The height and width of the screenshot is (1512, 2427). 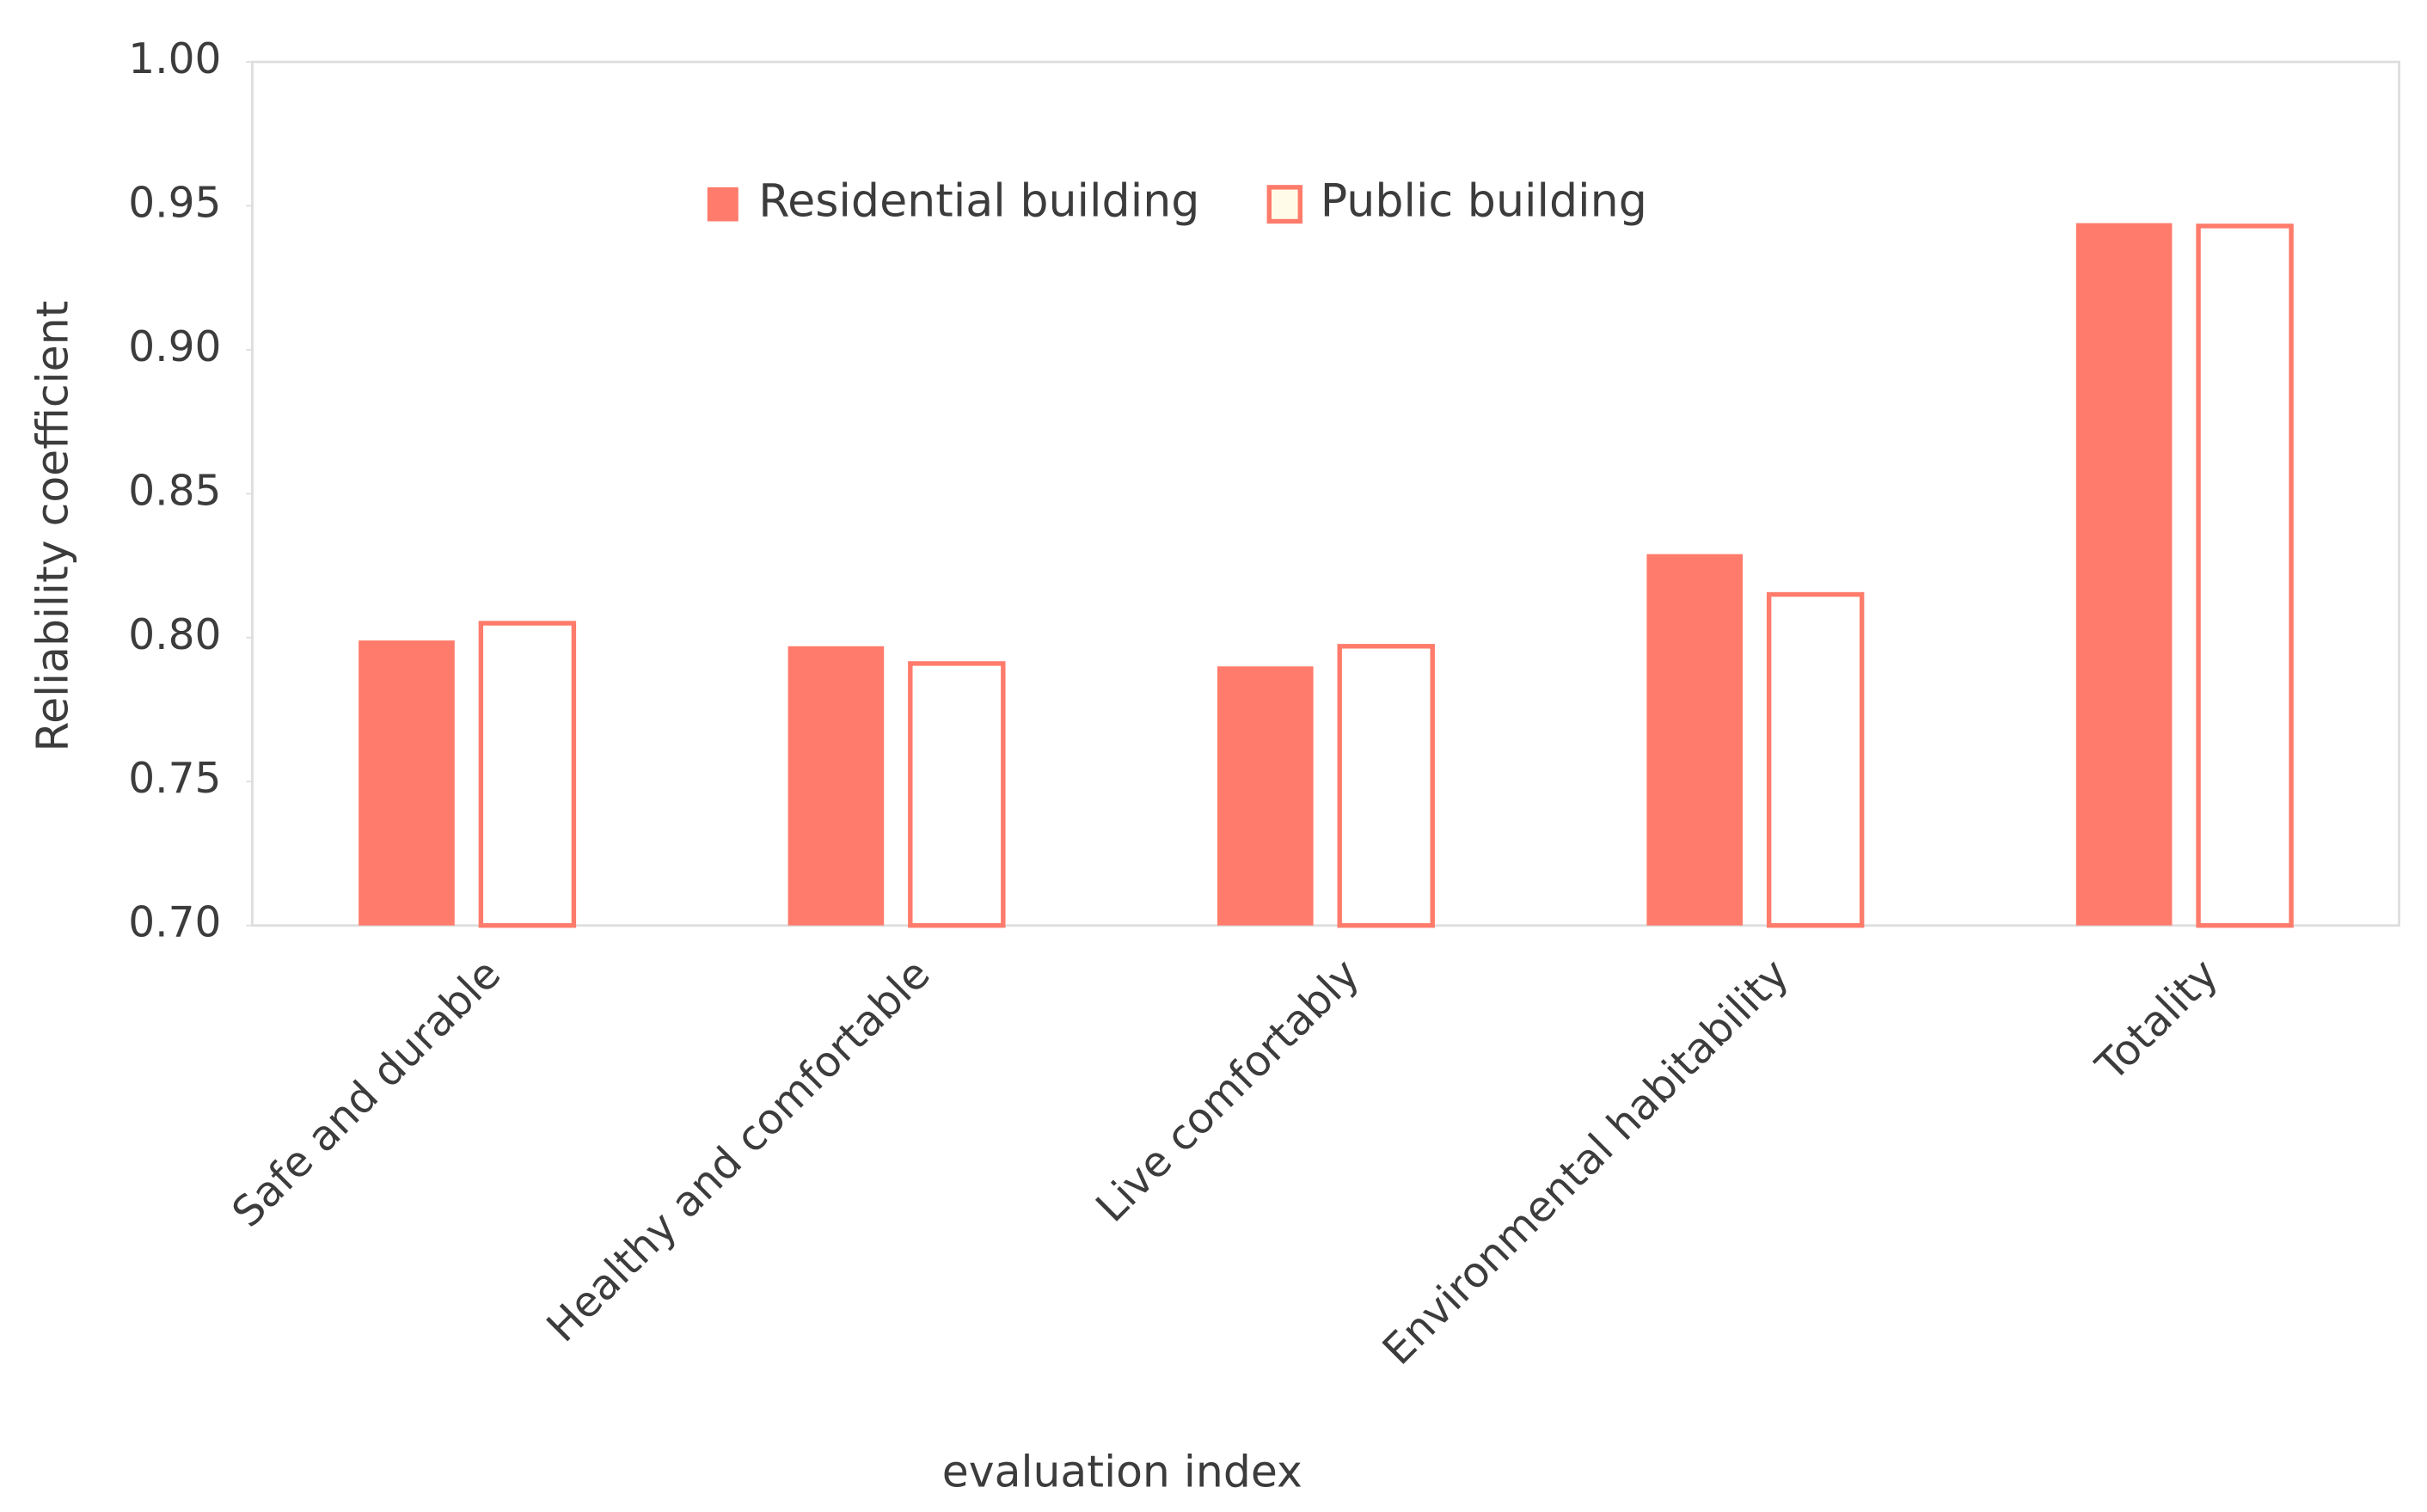 I want to click on x-axis-title: evaluation index, so click(x=1122, y=1472).